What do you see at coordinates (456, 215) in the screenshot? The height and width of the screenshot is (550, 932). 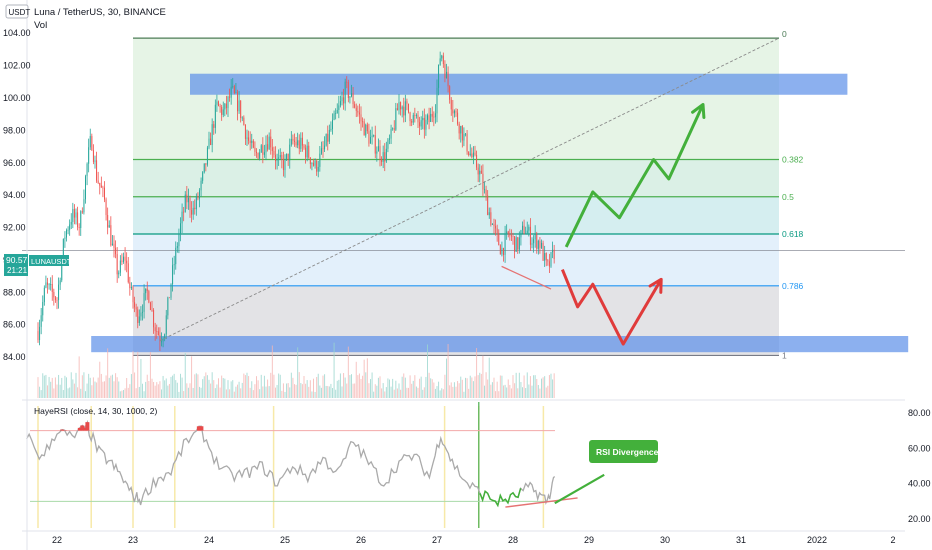 I see `fib-zone` at bounding box center [456, 215].